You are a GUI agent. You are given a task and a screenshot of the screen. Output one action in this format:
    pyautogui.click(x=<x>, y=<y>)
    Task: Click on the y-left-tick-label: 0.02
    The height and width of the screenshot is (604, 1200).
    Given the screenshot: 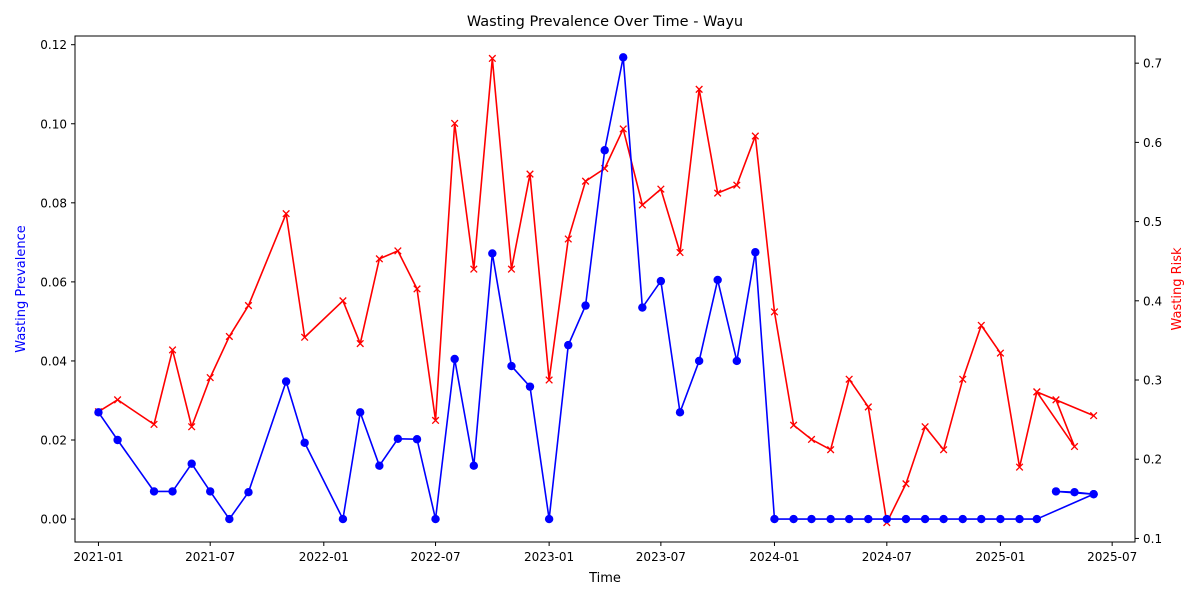 What is the action you would take?
    pyautogui.click(x=53, y=441)
    